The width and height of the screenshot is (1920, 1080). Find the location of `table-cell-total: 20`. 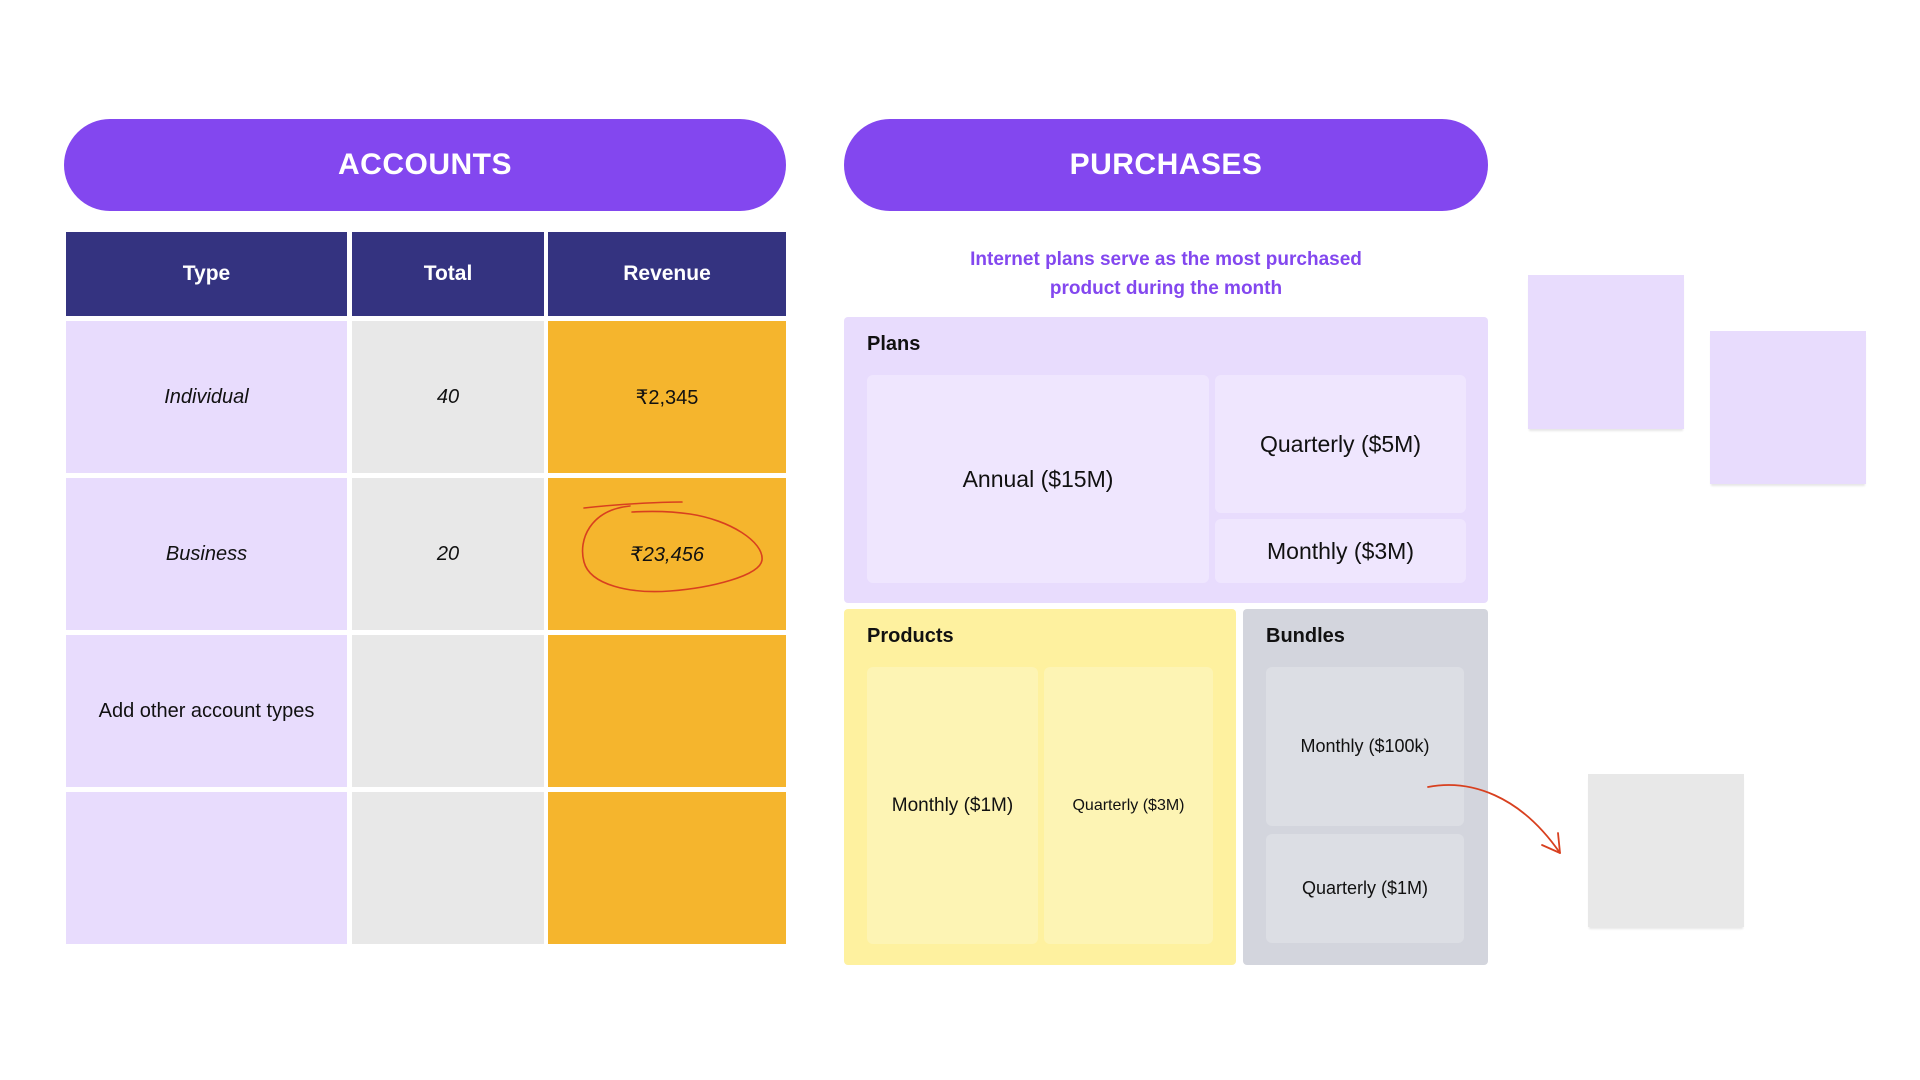

table-cell-total: 20 is located at coordinates (448, 554).